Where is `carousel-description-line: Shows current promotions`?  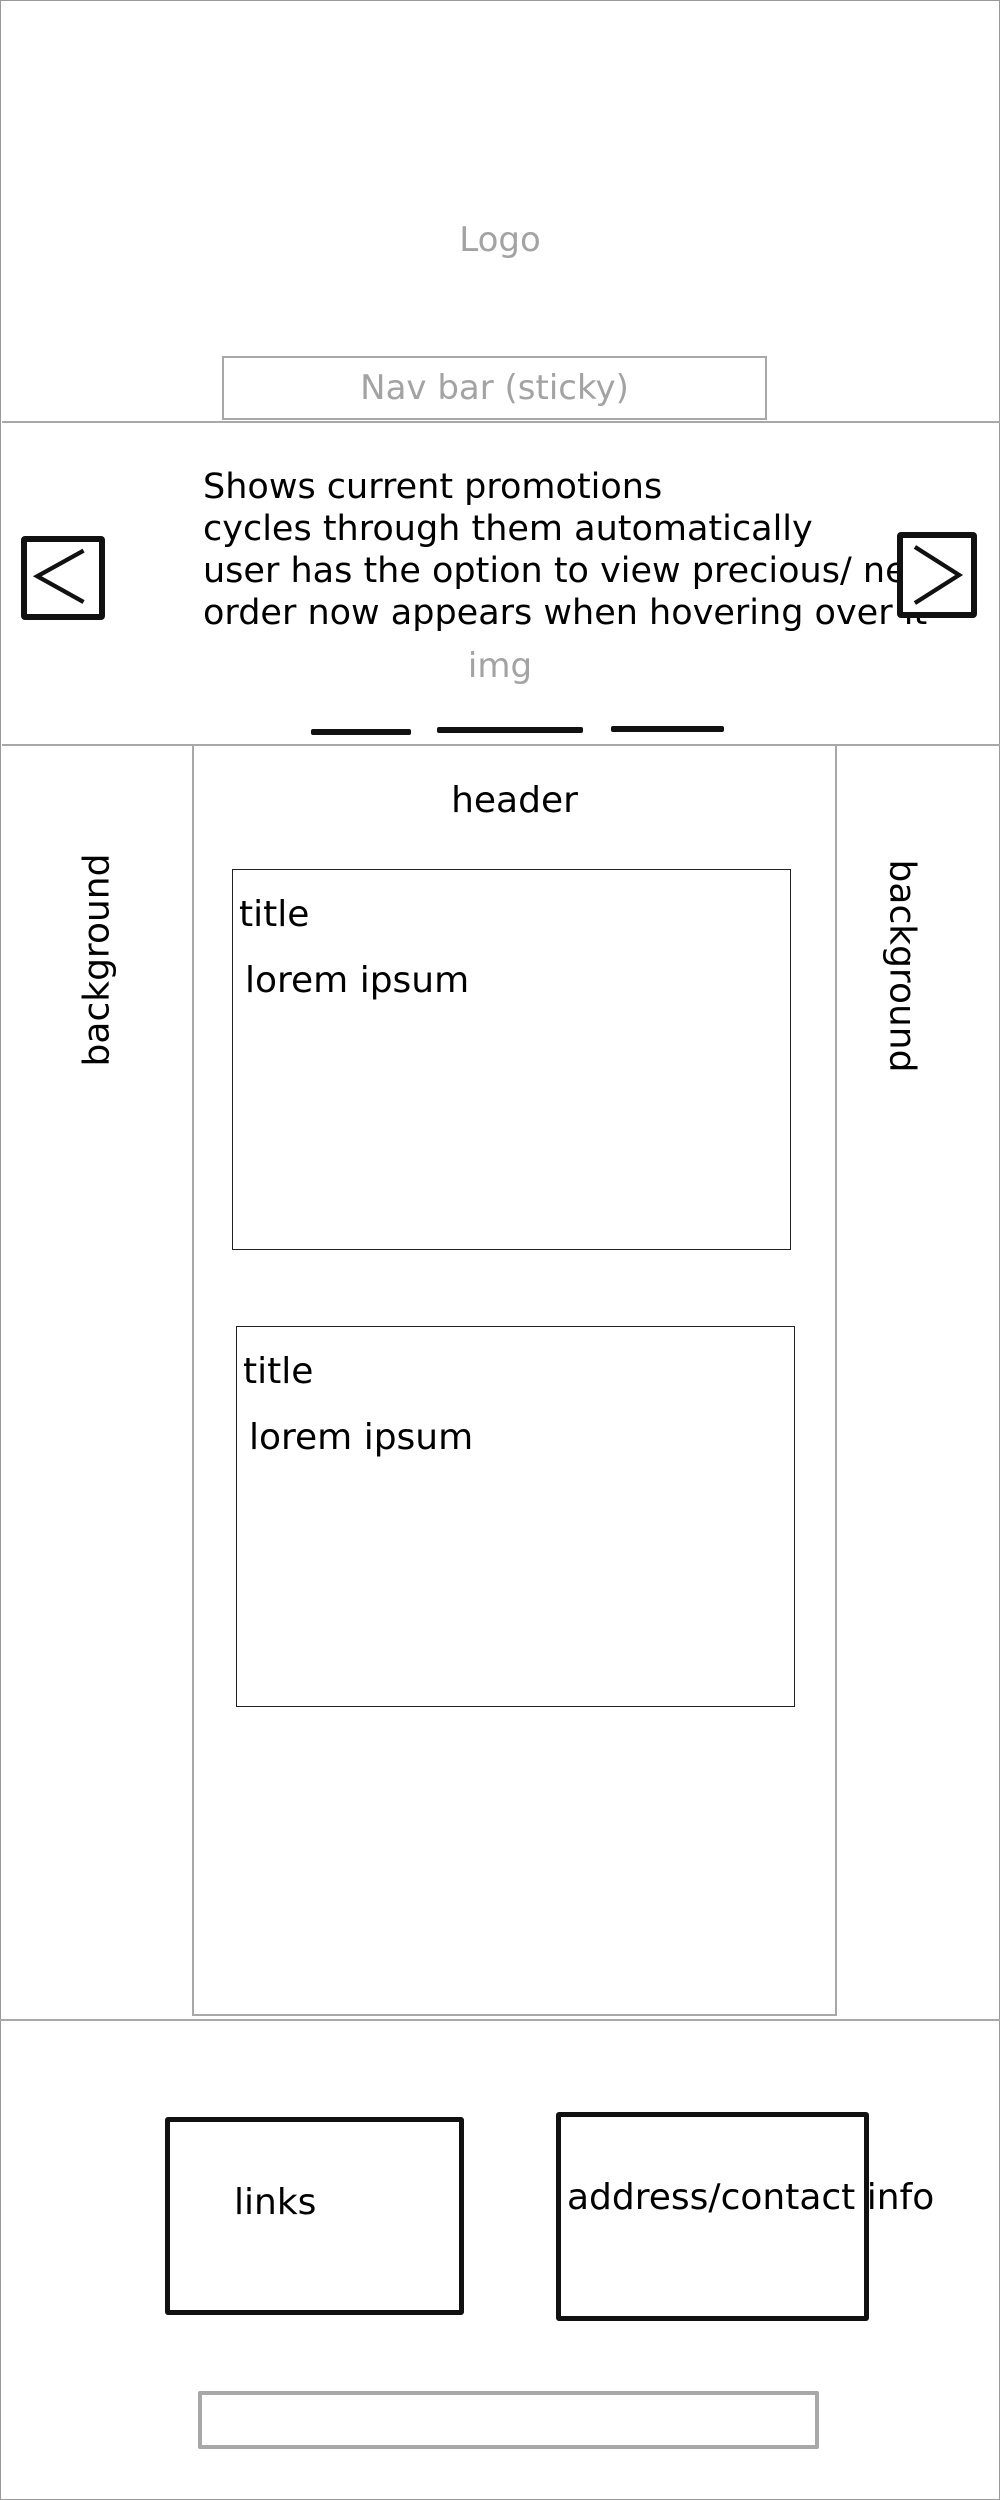 carousel-description-line: Shows current promotions is located at coordinates (433, 487).